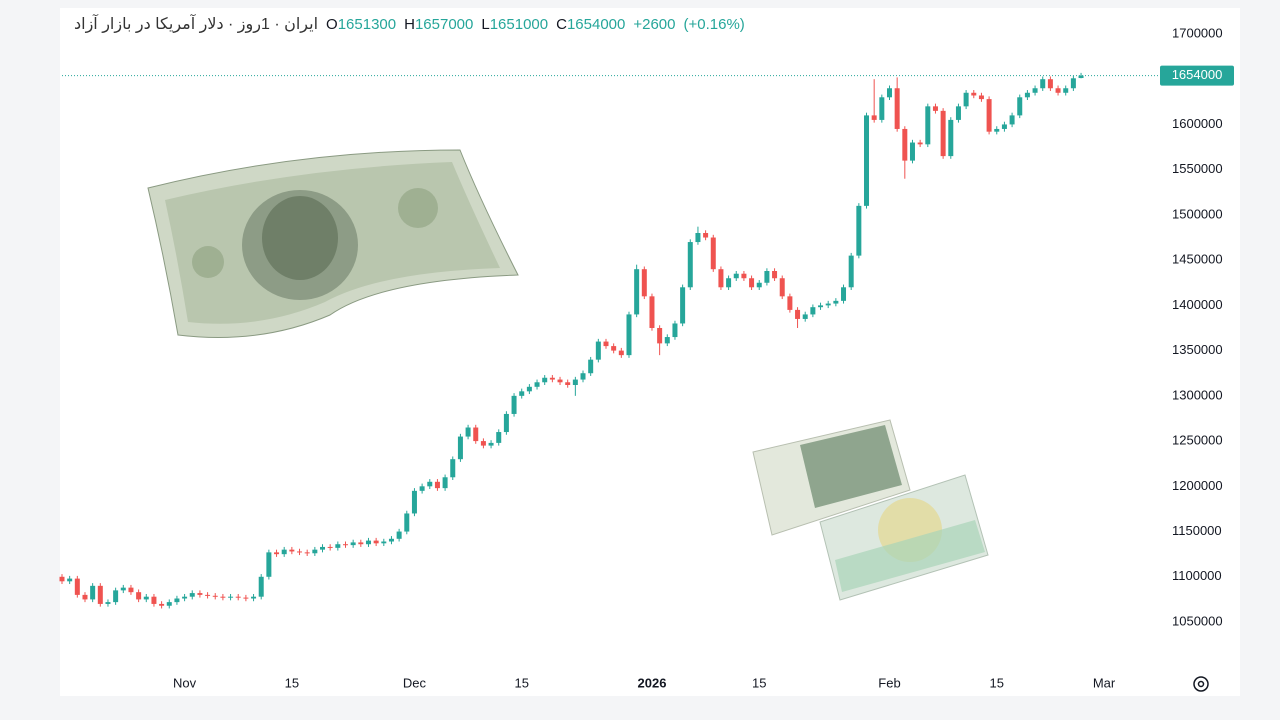 This screenshot has height=720, width=1280. I want to click on y-tick-label: 1150000, so click(1197, 530).